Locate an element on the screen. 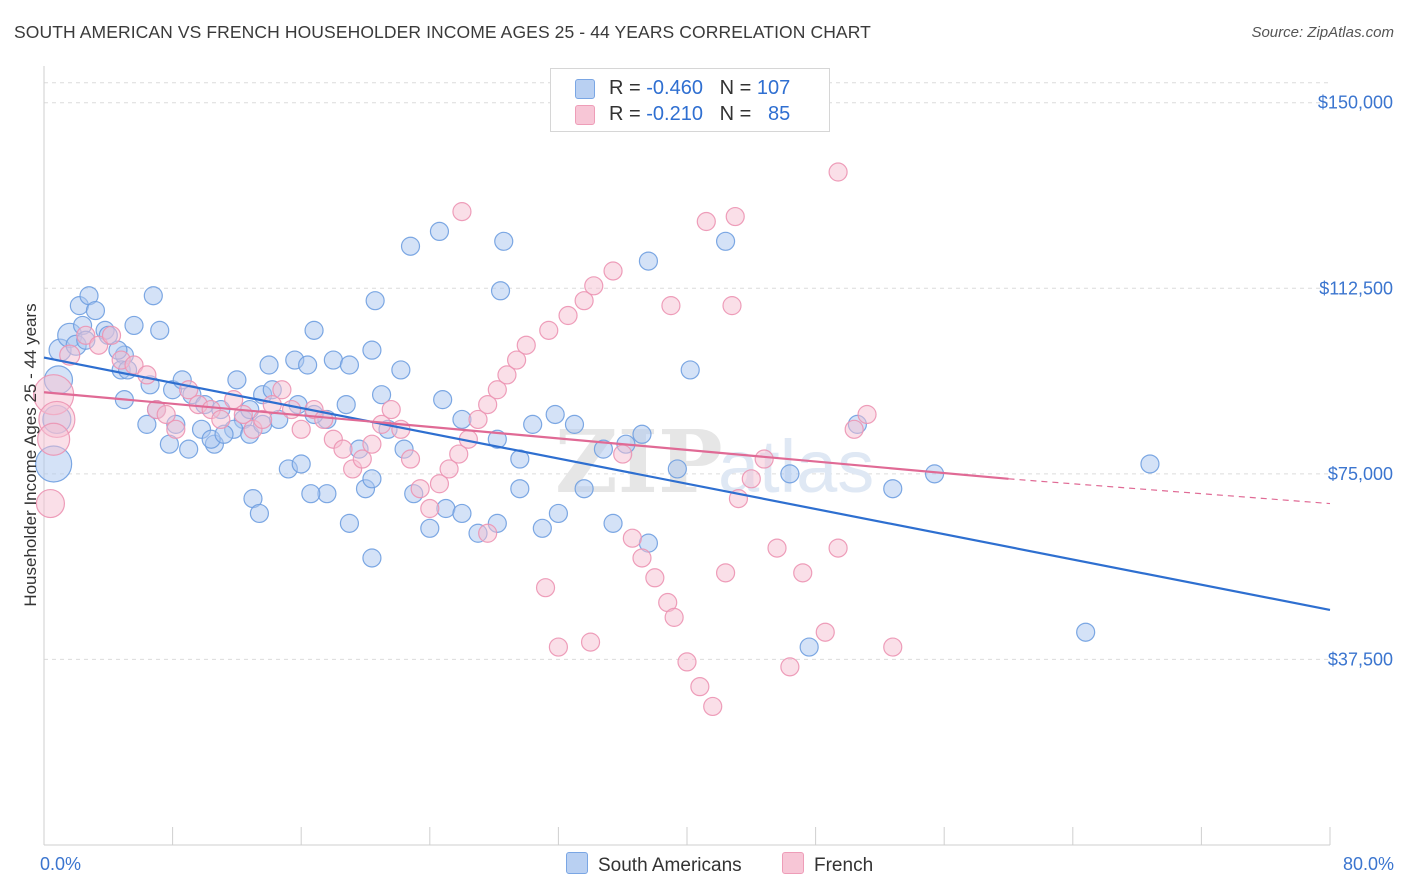 This screenshot has height=892, width=1406. legend-r-value-french: -0.210 is located at coordinates (674, 114).